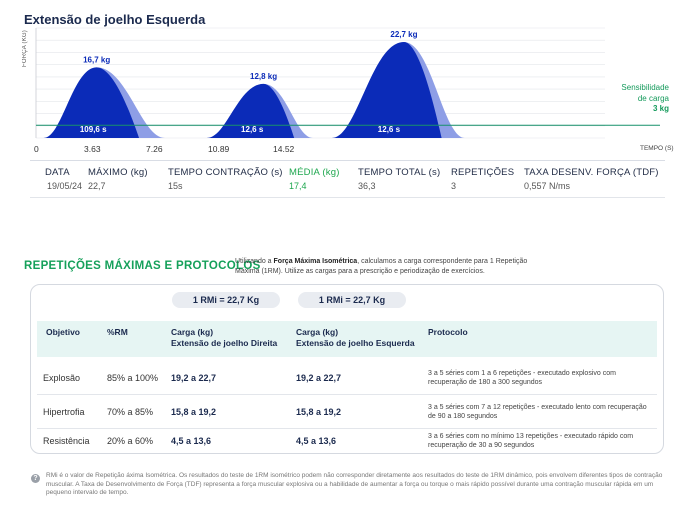  I want to click on row-rm: 20% a 60%, so click(130, 441).